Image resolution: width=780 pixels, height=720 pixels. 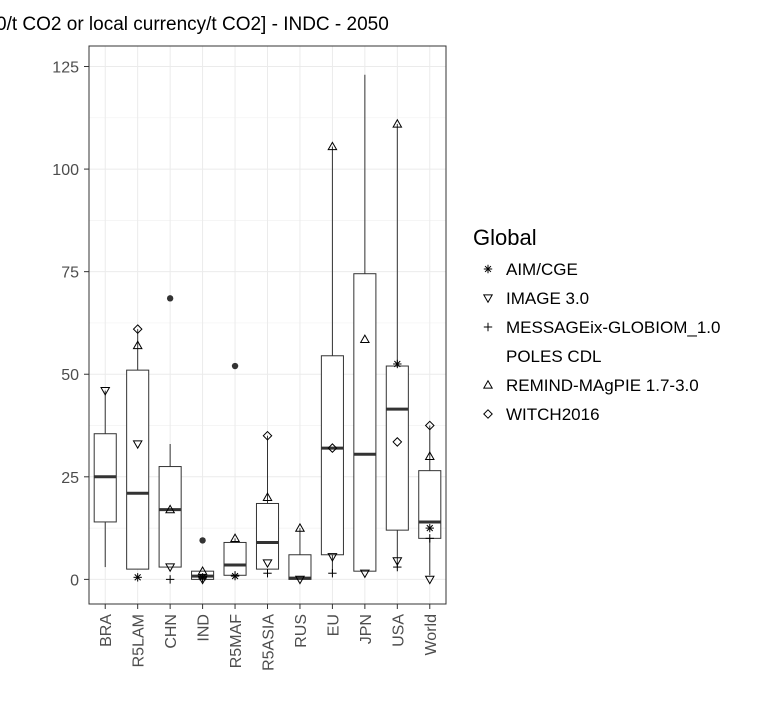 I want to click on legend-label: WITCH2016, so click(x=553, y=414).